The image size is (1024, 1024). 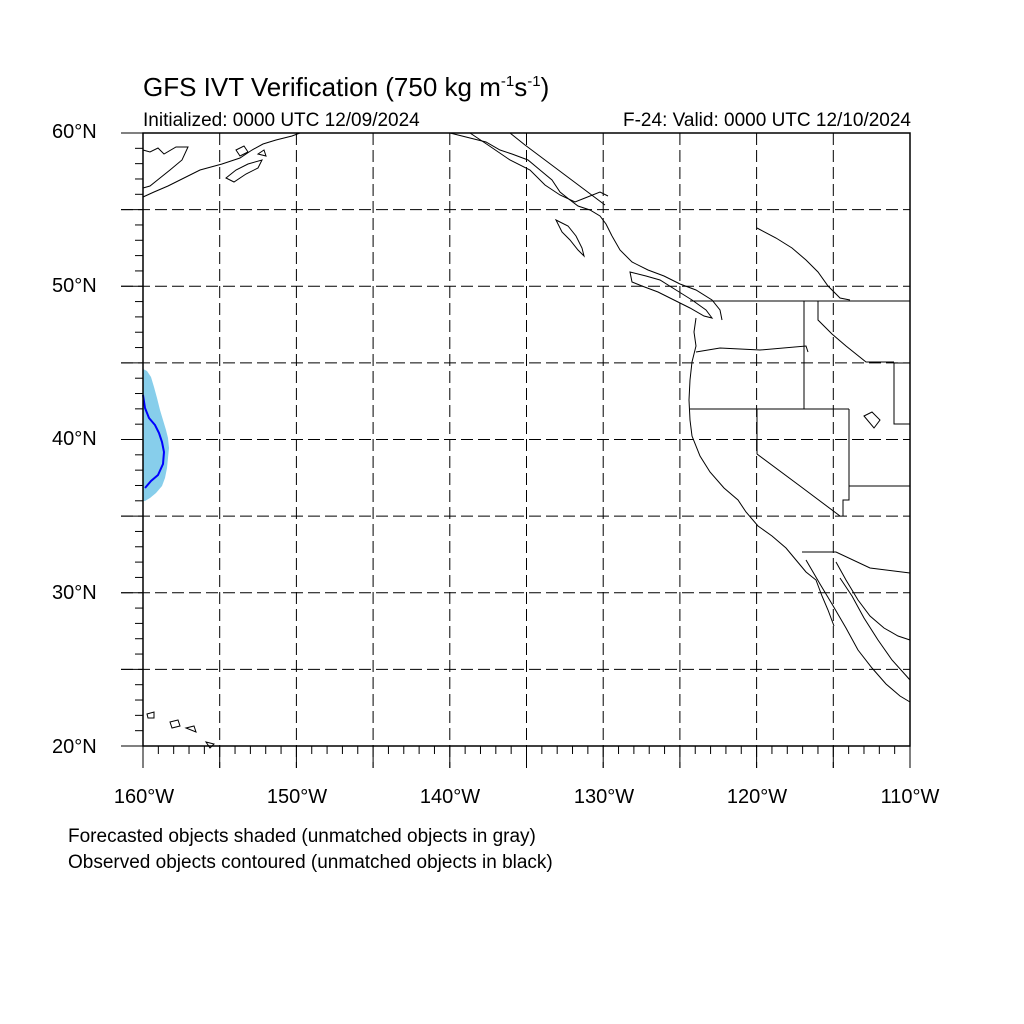 What do you see at coordinates (671, 295) in the screenshot?
I see `vancouver-island` at bounding box center [671, 295].